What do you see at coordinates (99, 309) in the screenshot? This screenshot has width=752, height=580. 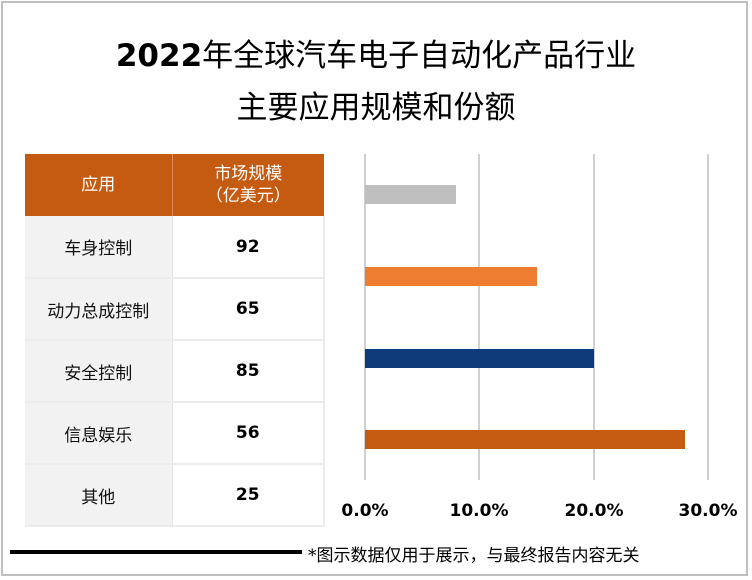 I see `app-cell: 动力总成控制` at bounding box center [99, 309].